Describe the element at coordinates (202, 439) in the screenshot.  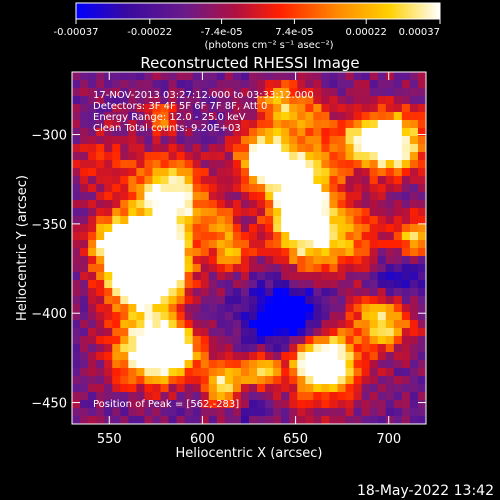
I see `x-tick-label: 600` at that location.